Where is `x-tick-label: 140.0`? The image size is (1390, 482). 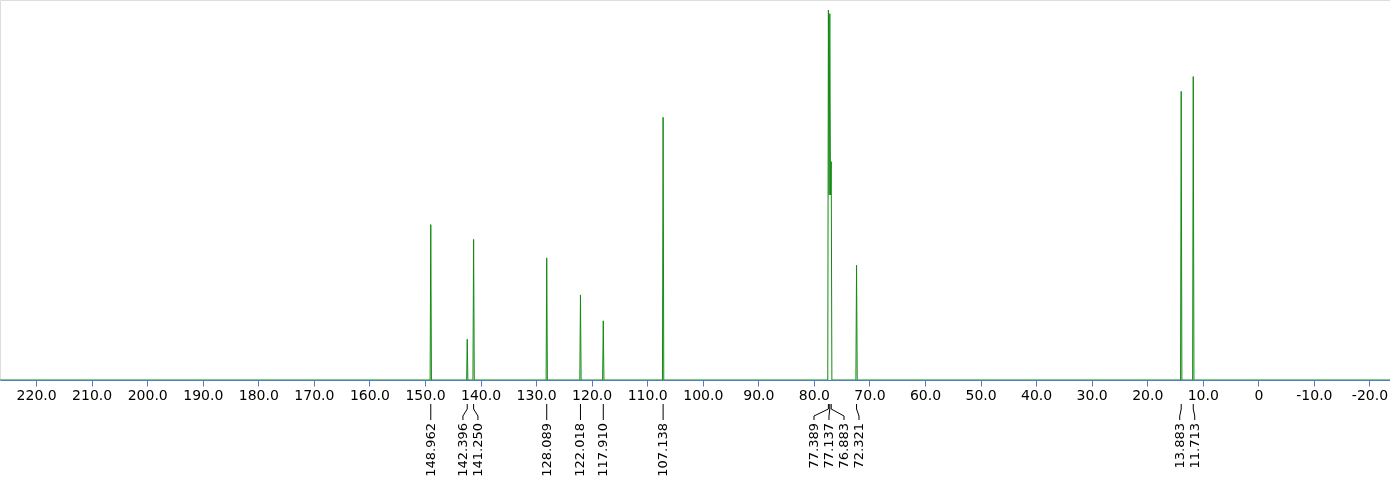 x-tick-label: 140.0 is located at coordinates (481, 394).